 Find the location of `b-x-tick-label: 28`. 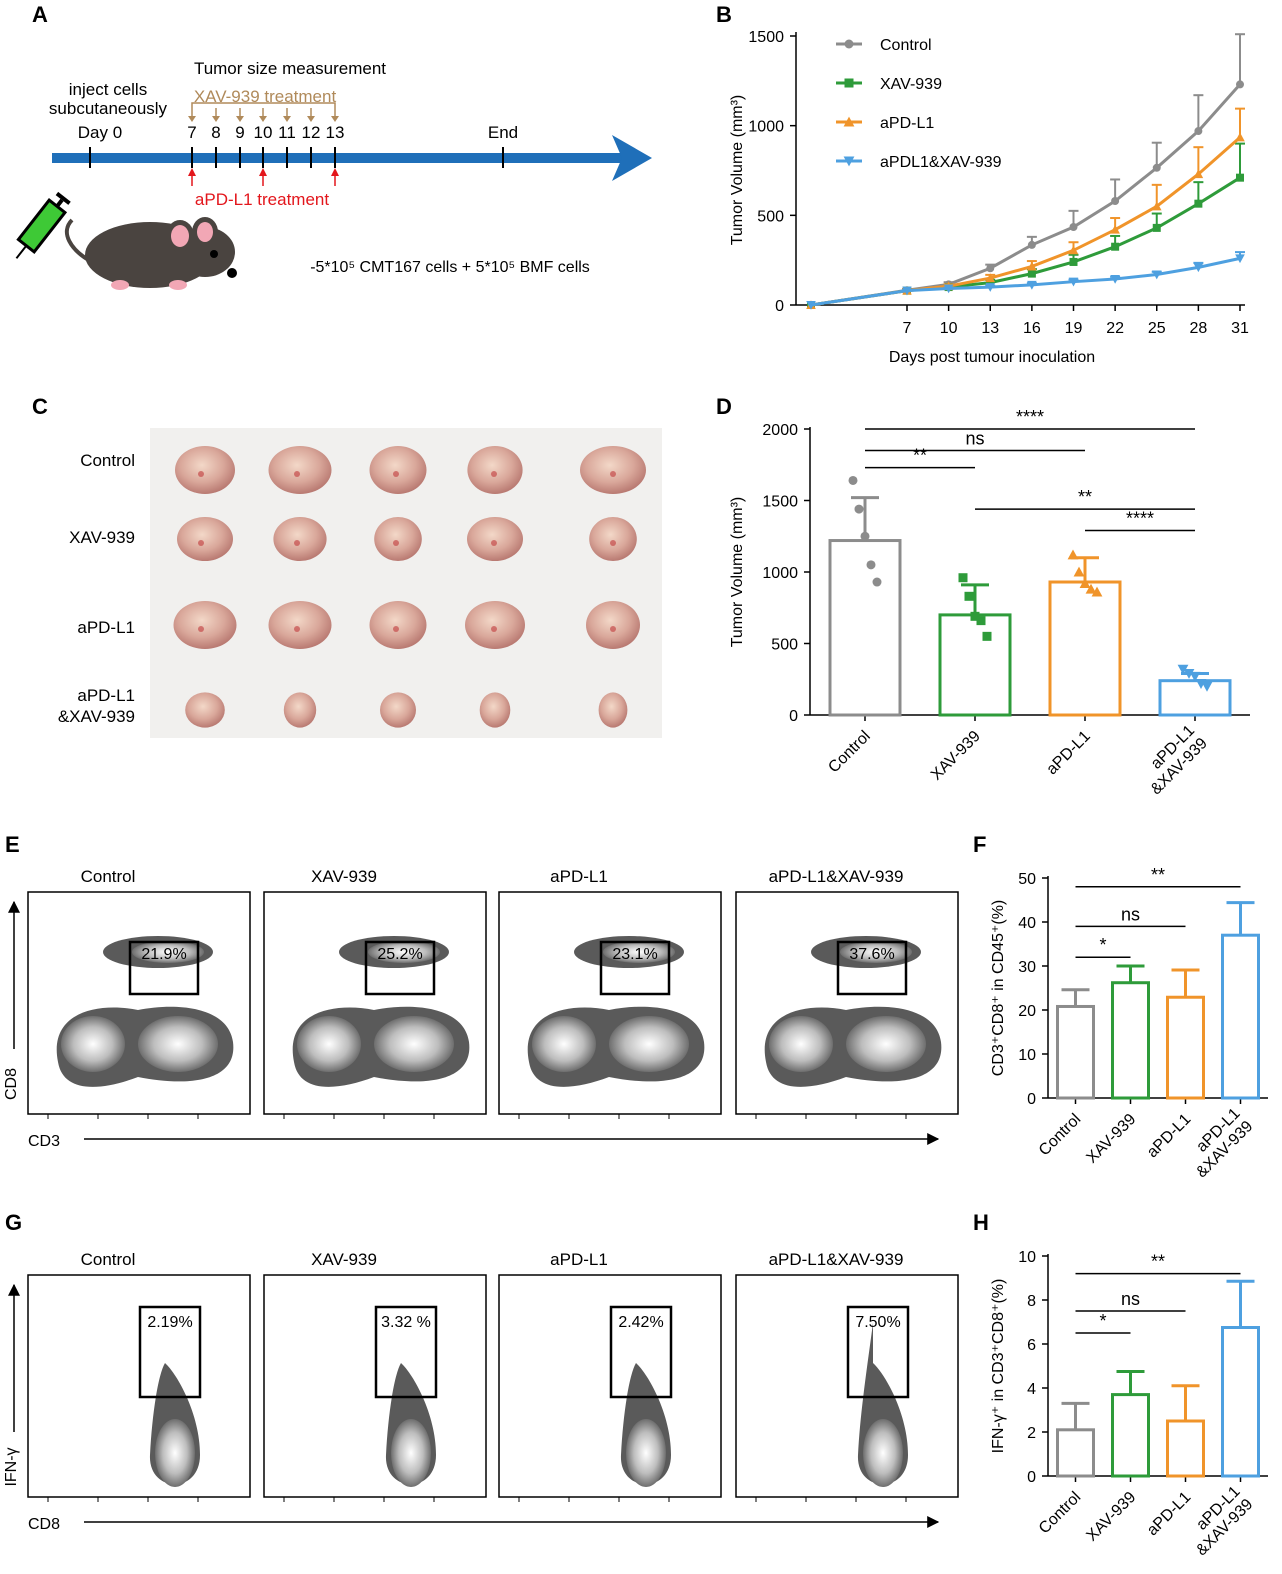

b-x-tick-label: 28 is located at coordinates (1198, 328).